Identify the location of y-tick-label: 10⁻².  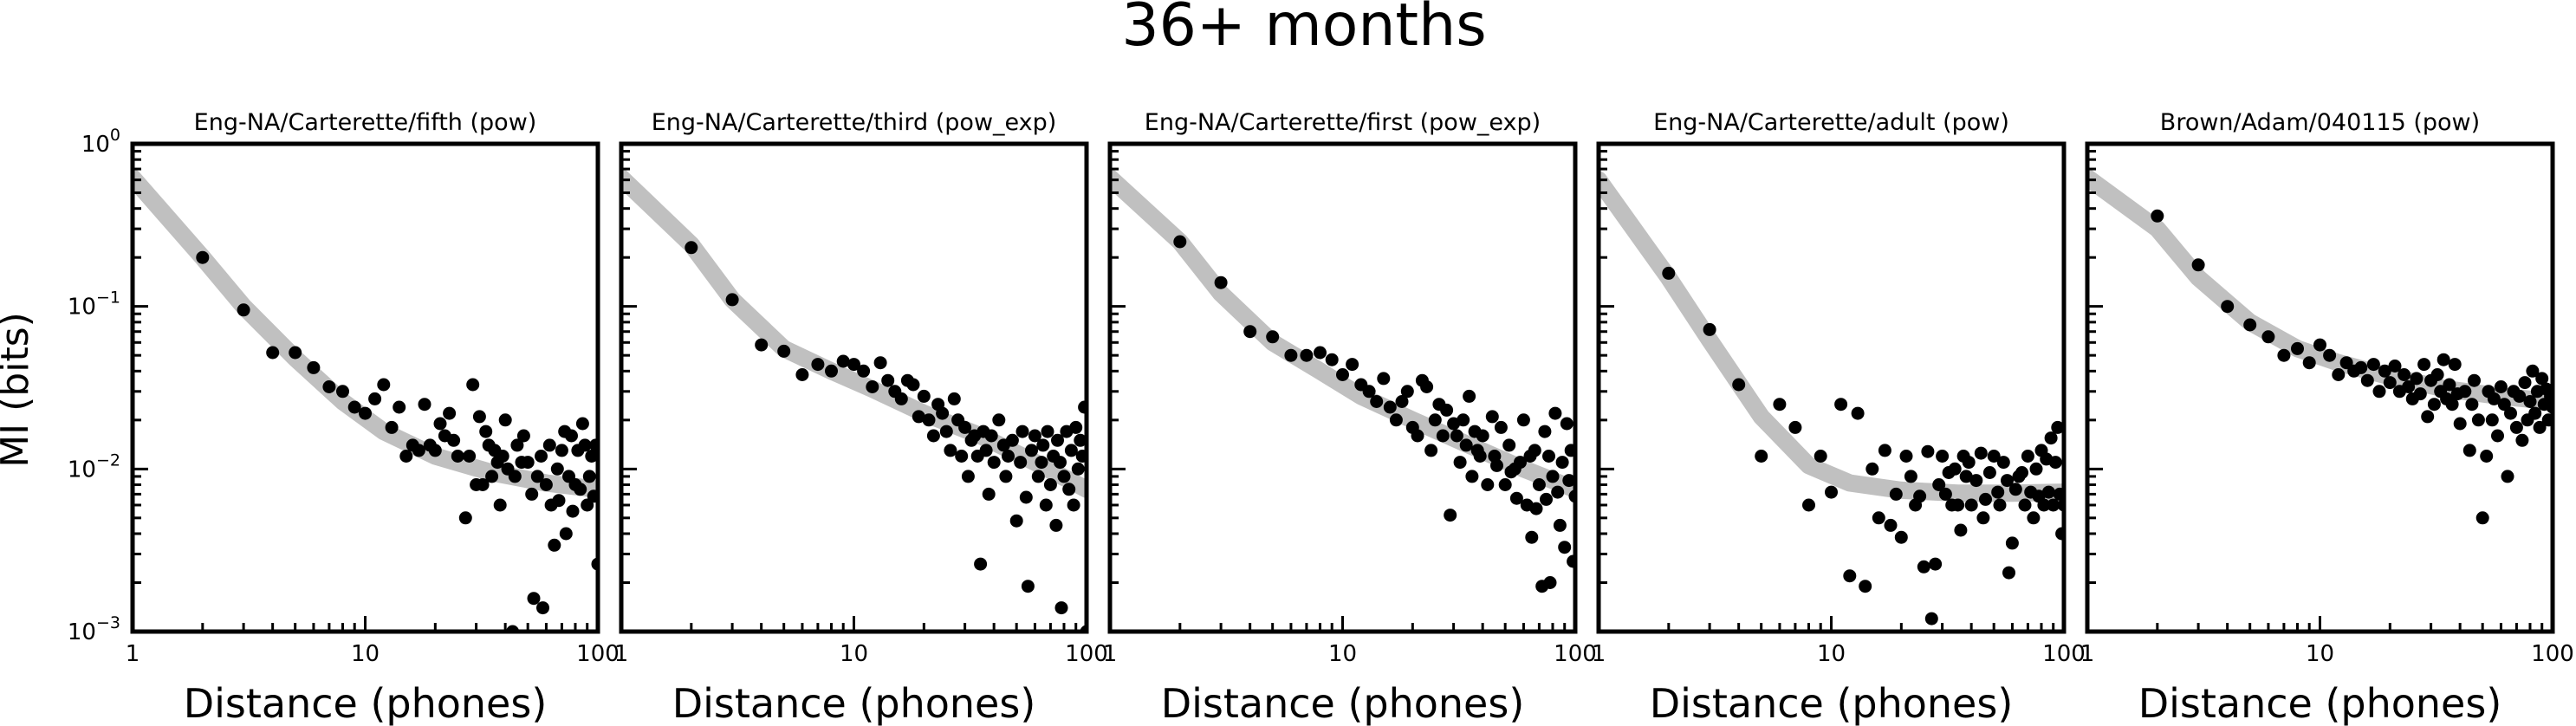
(94, 467).